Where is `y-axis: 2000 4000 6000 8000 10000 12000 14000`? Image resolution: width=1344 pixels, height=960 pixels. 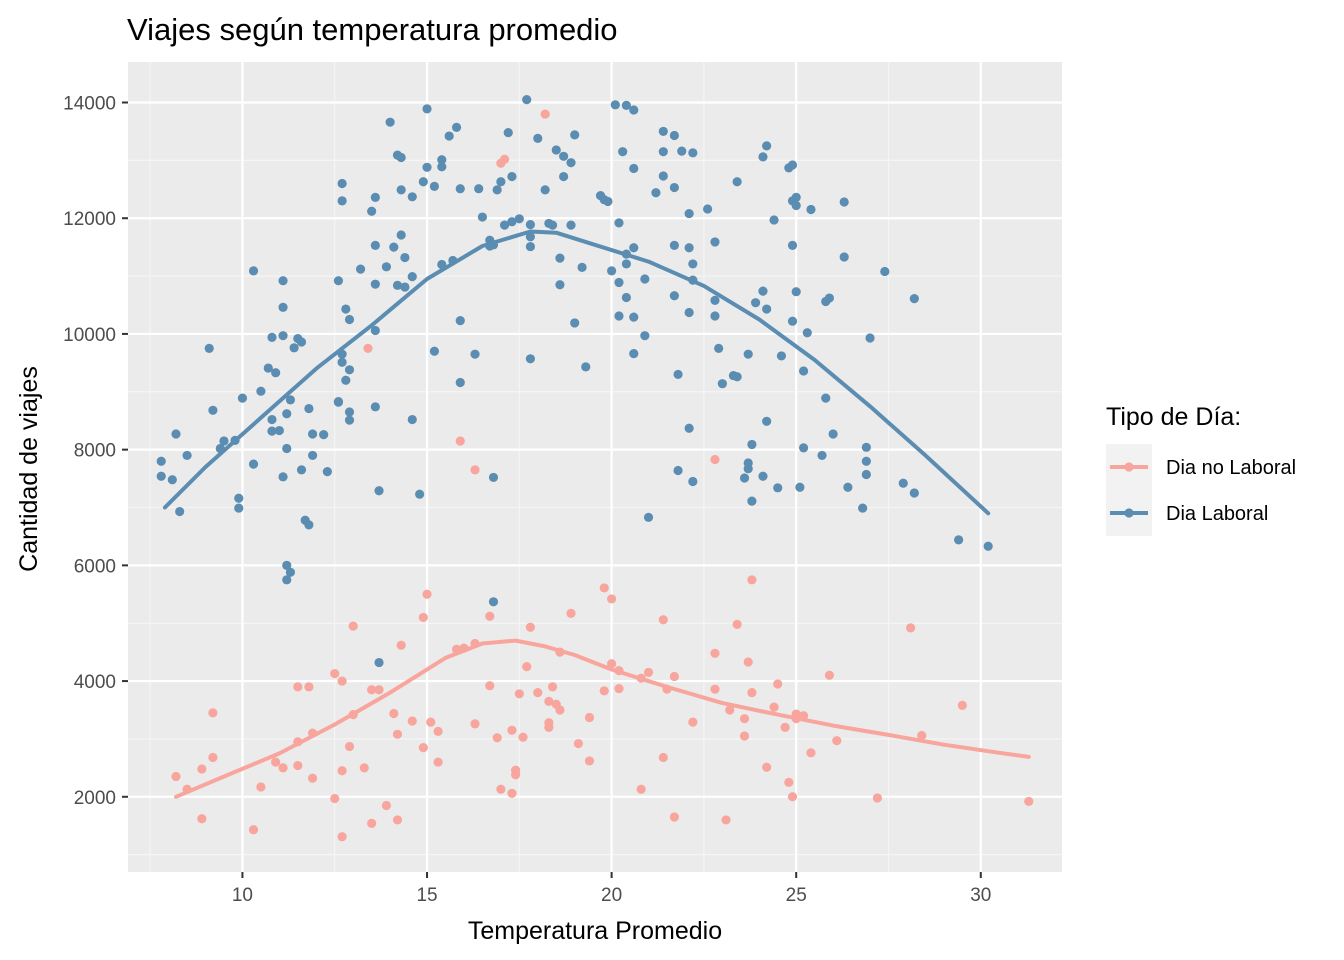
y-axis: 2000 4000 6000 8000 10000 12000 14000 is located at coordinates (95, 451).